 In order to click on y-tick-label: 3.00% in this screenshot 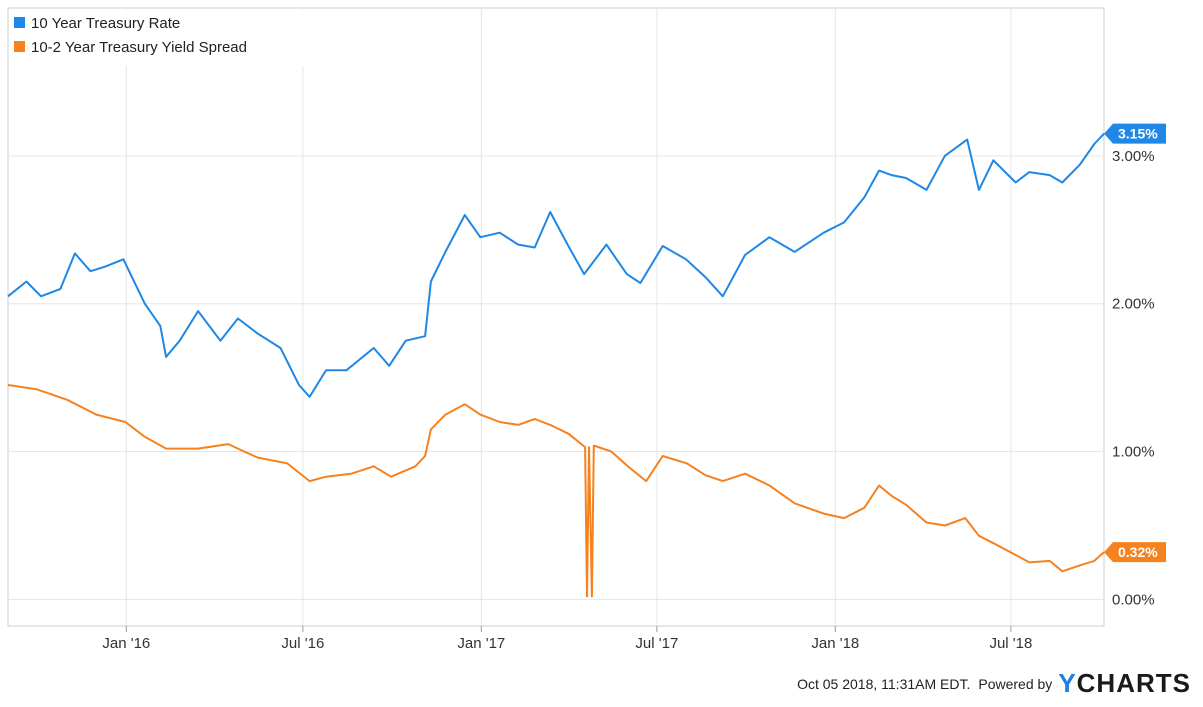, I will do `click(1133, 156)`.